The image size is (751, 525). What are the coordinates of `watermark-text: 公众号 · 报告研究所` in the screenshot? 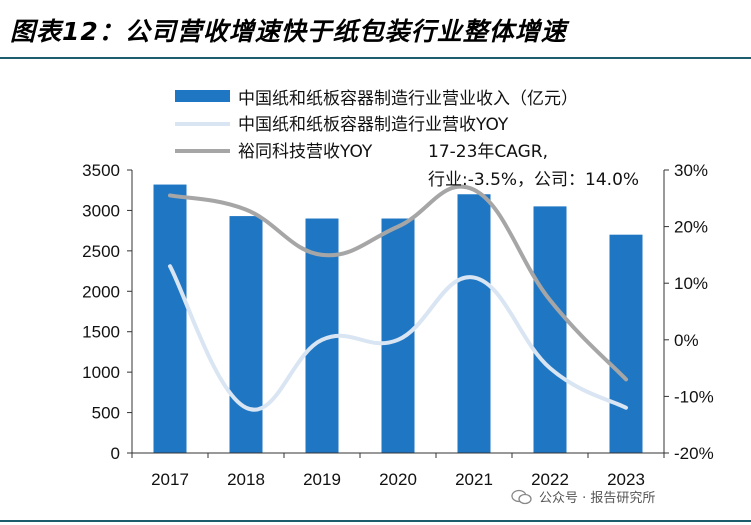 It's located at (597, 498).